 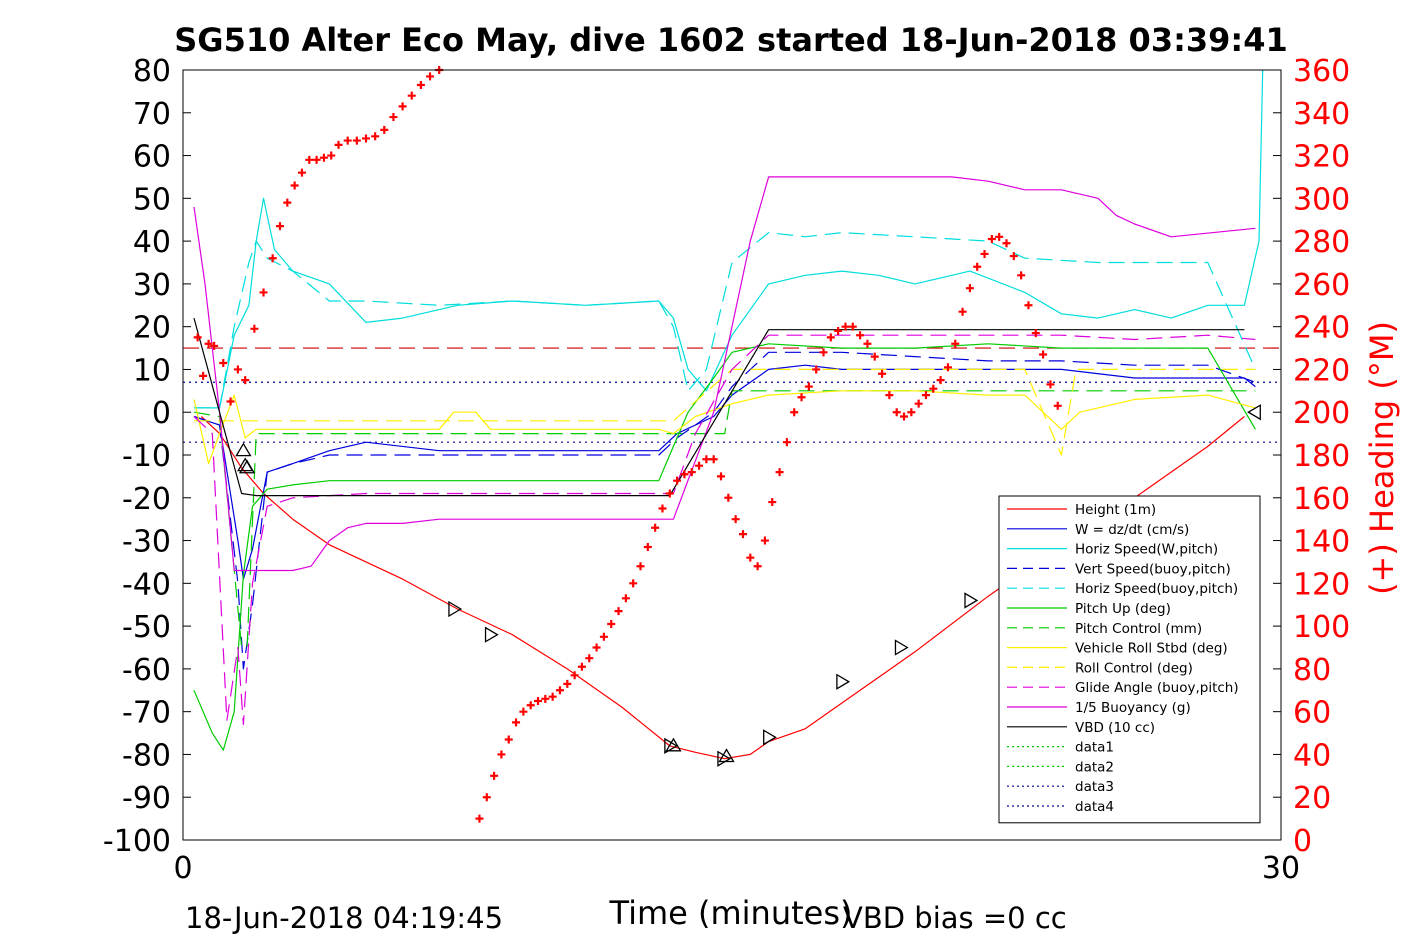 What do you see at coordinates (1321, 456) in the screenshot?
I see `y-right-tick-label: 180` at bounding box center [1321, 456].